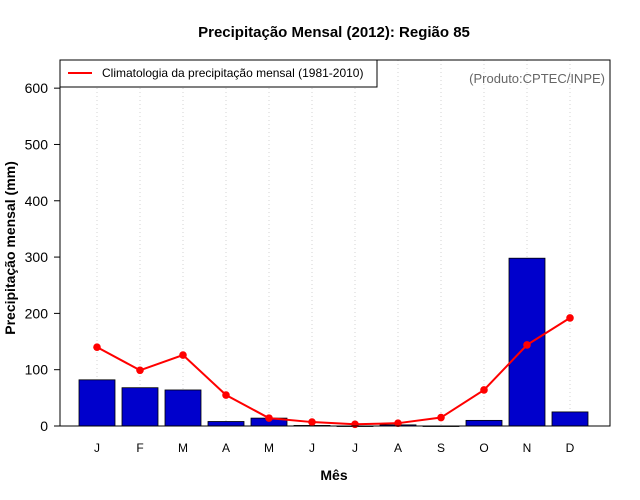 Image resolution: width=640 pixels, height=500 pixels. What do you see at coordinates (441, 448) in the screenshot?
I see `x-tick-label: S` at bounding box center [441, 448].